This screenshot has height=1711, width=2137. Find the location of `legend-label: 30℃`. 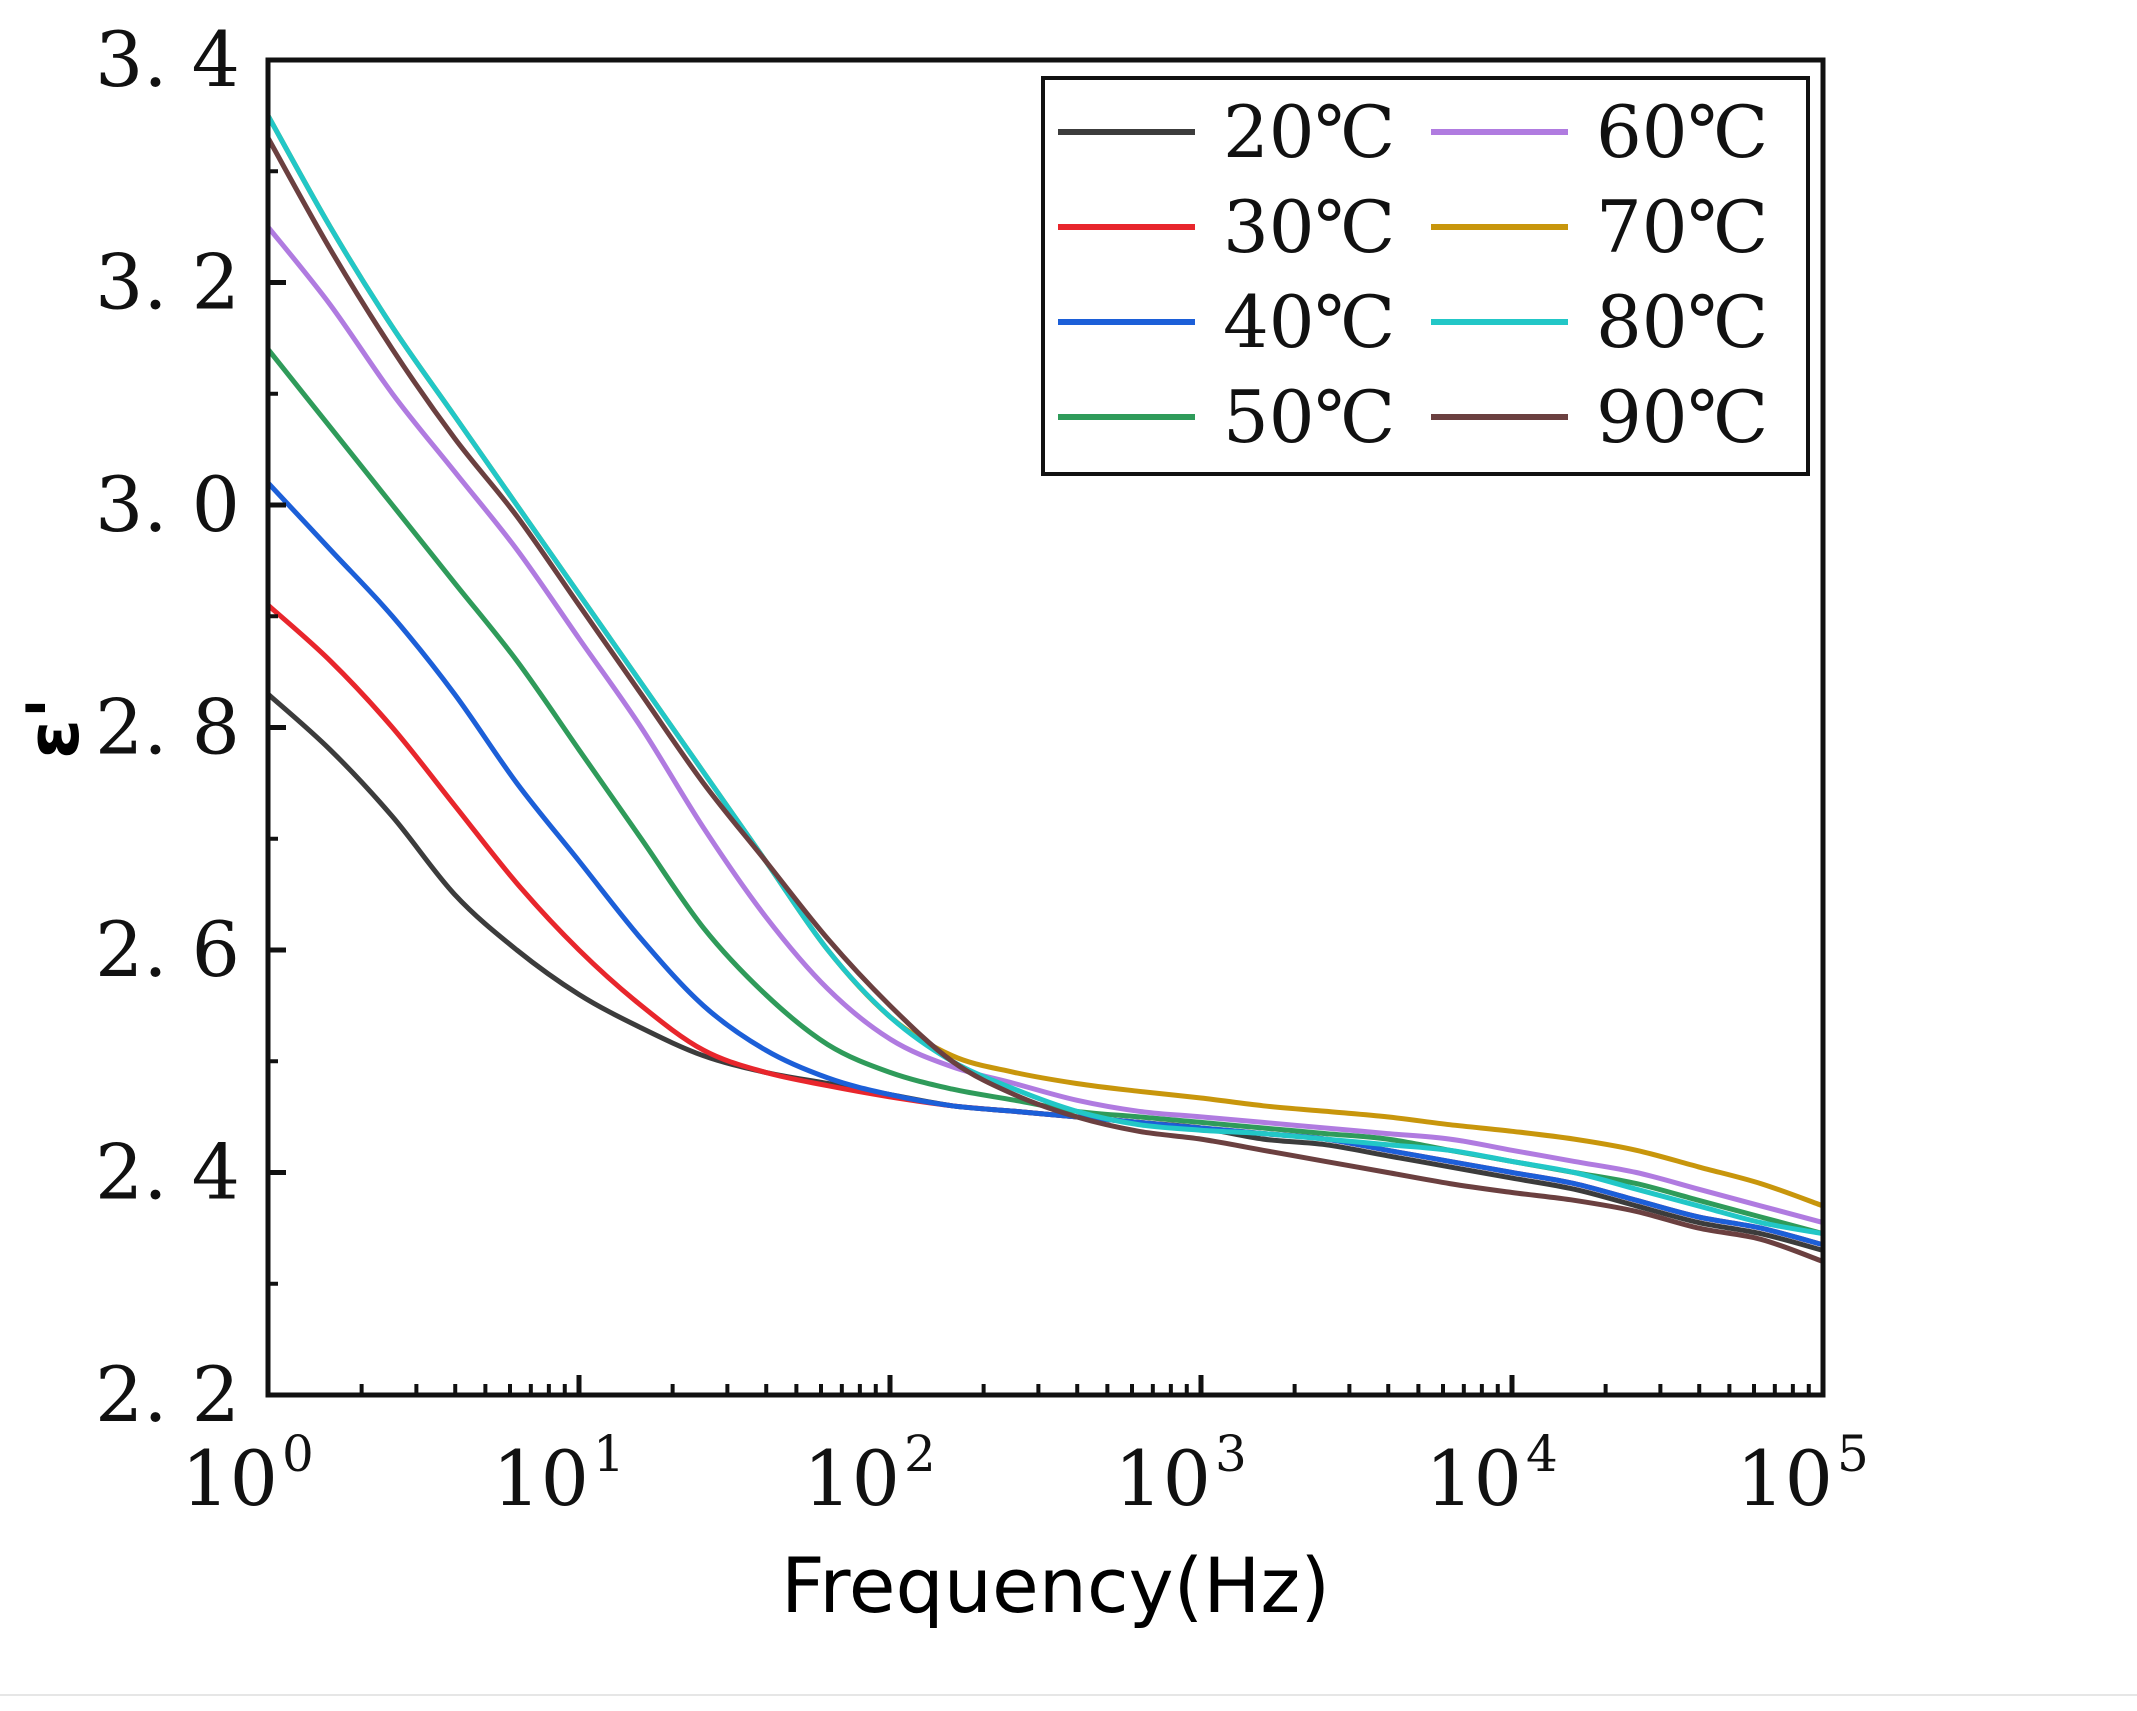

legend-label: 30℃ is located at coordinates (1309, 227).